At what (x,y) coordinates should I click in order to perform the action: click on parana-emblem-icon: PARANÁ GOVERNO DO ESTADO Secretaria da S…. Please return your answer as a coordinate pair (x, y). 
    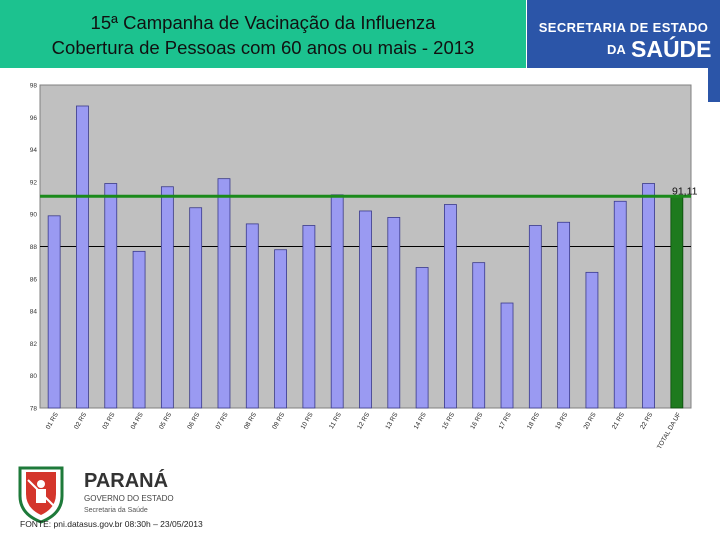
    Looking at the image, I should click on (96, 495).